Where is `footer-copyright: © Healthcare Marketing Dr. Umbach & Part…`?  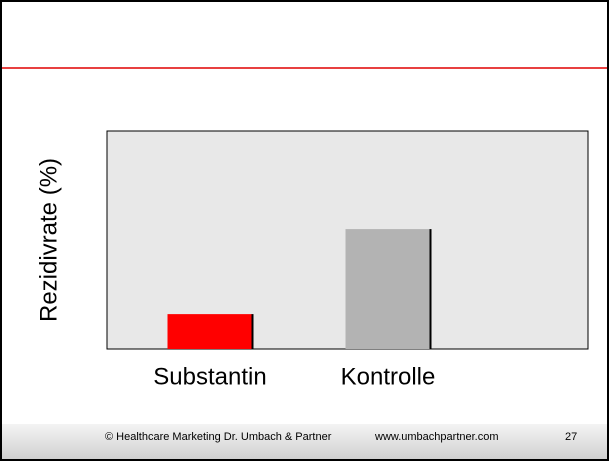 footer-copyright: © Healthcare Marketing Dr. Umbach & Part… is located at coordinates (218, 437).